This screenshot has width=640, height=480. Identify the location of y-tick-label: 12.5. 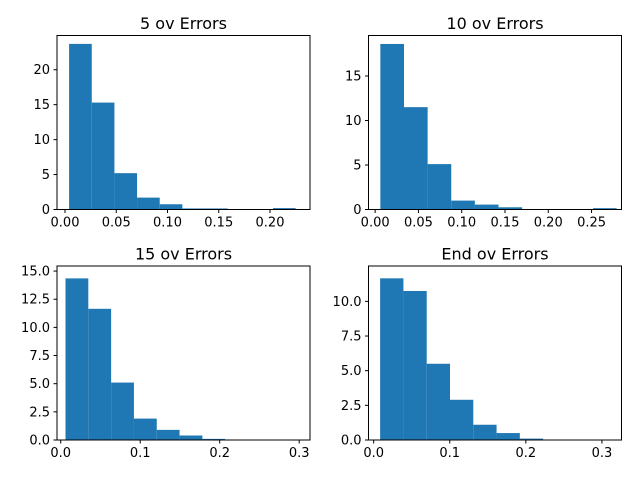
(35, 300).